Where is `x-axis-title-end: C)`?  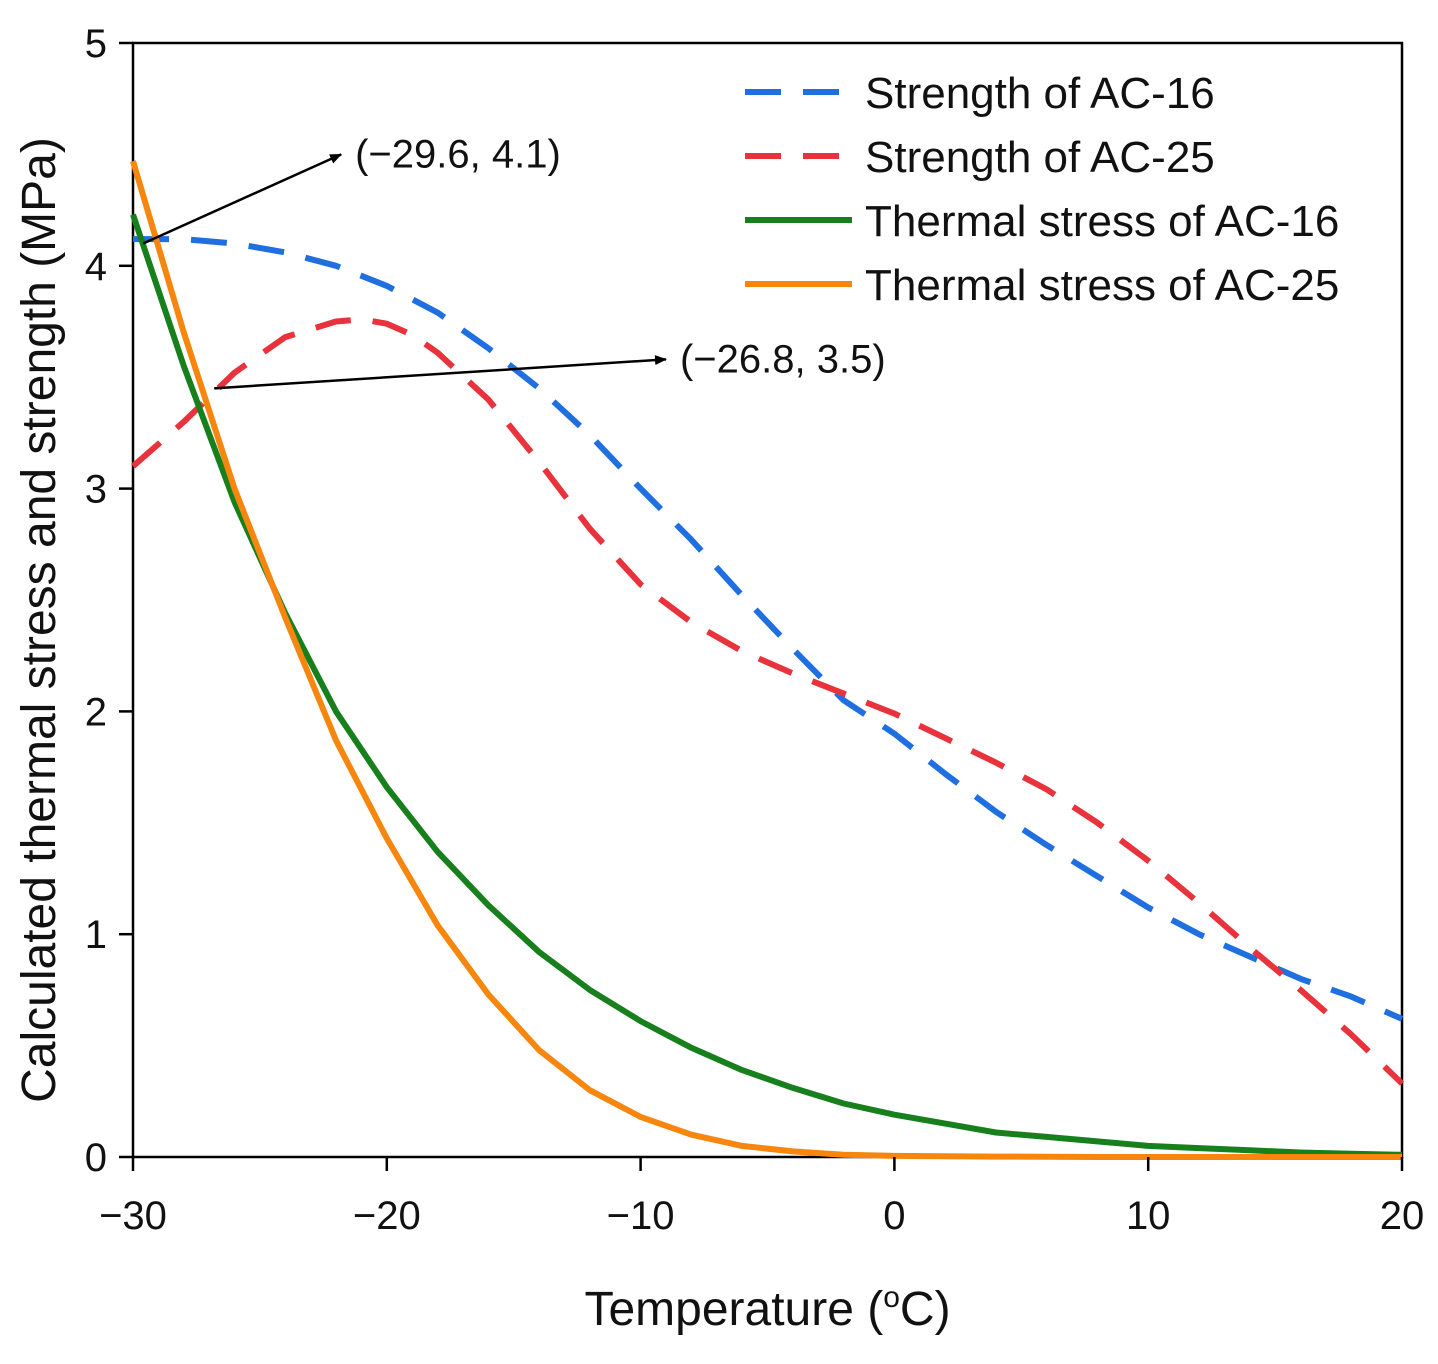
x-axis-title-end: C) is located at coordinates (925, 1309).